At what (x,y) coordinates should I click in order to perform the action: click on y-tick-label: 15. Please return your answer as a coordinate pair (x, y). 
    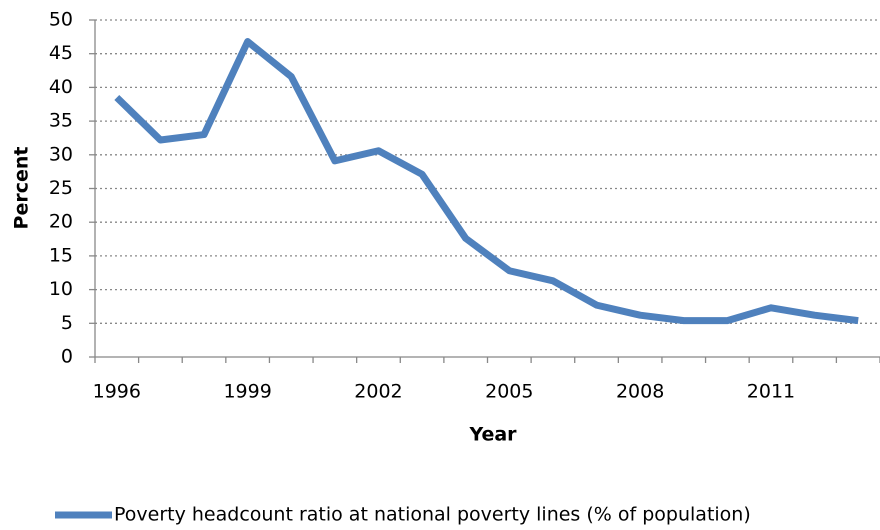
    Looking at the image, I should click on (61, 255).